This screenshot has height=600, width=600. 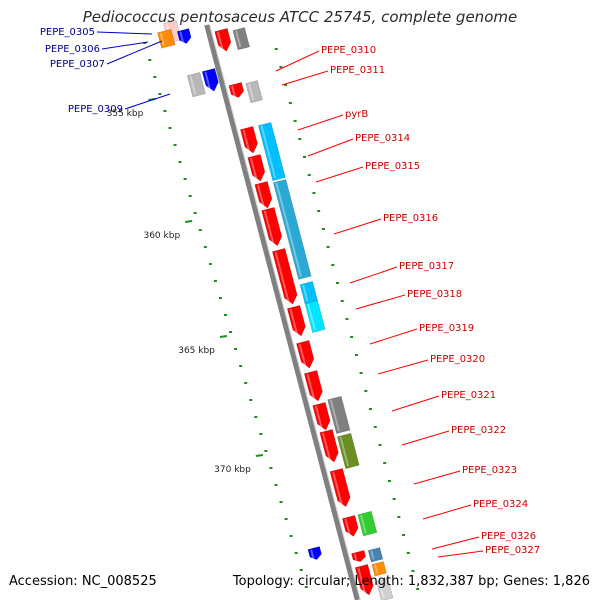 What do you see at coordinates (77, 64) in the screenshot?
I see `gene-label: PEPE_0307` at bounding box center [77, 64].